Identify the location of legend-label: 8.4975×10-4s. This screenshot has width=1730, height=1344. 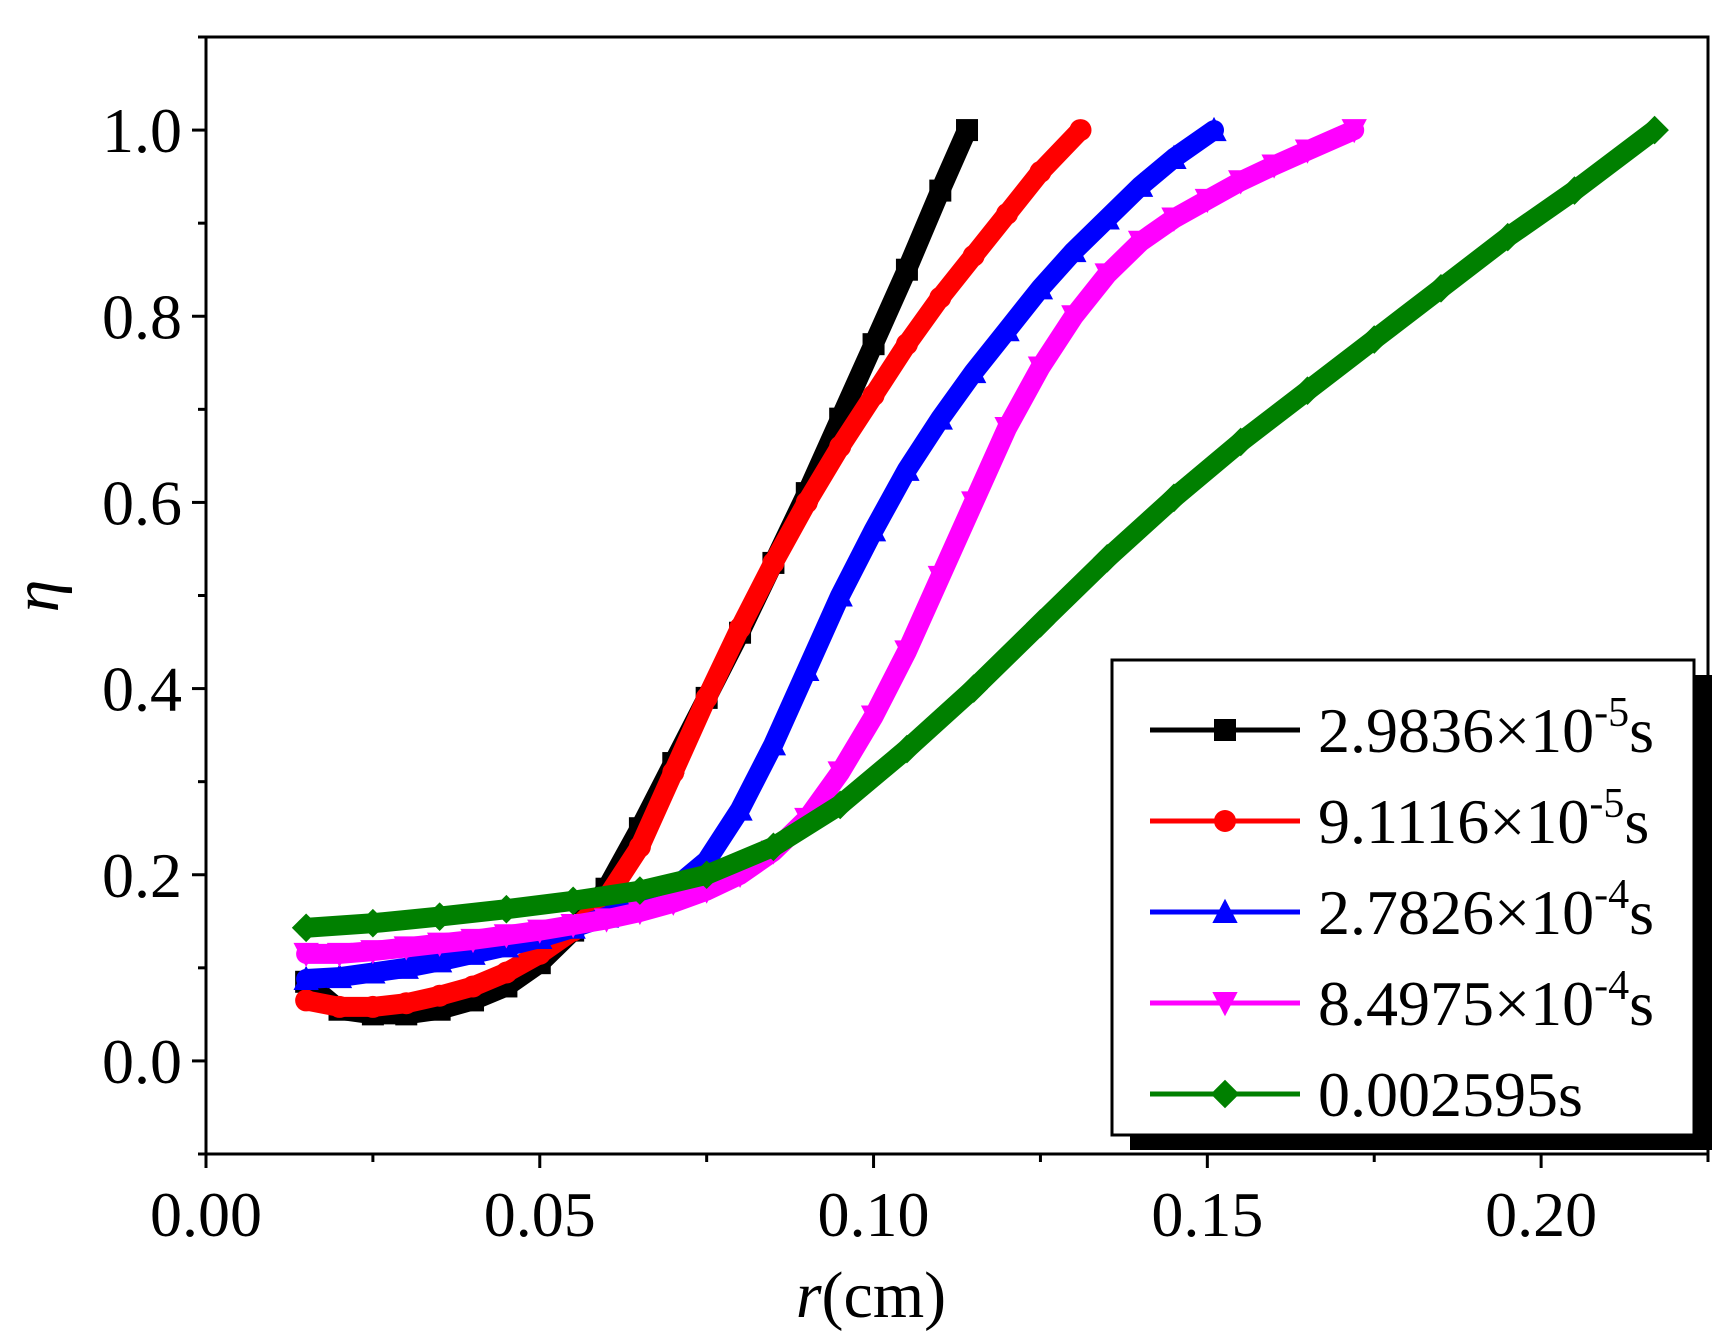
(1486, 1001).